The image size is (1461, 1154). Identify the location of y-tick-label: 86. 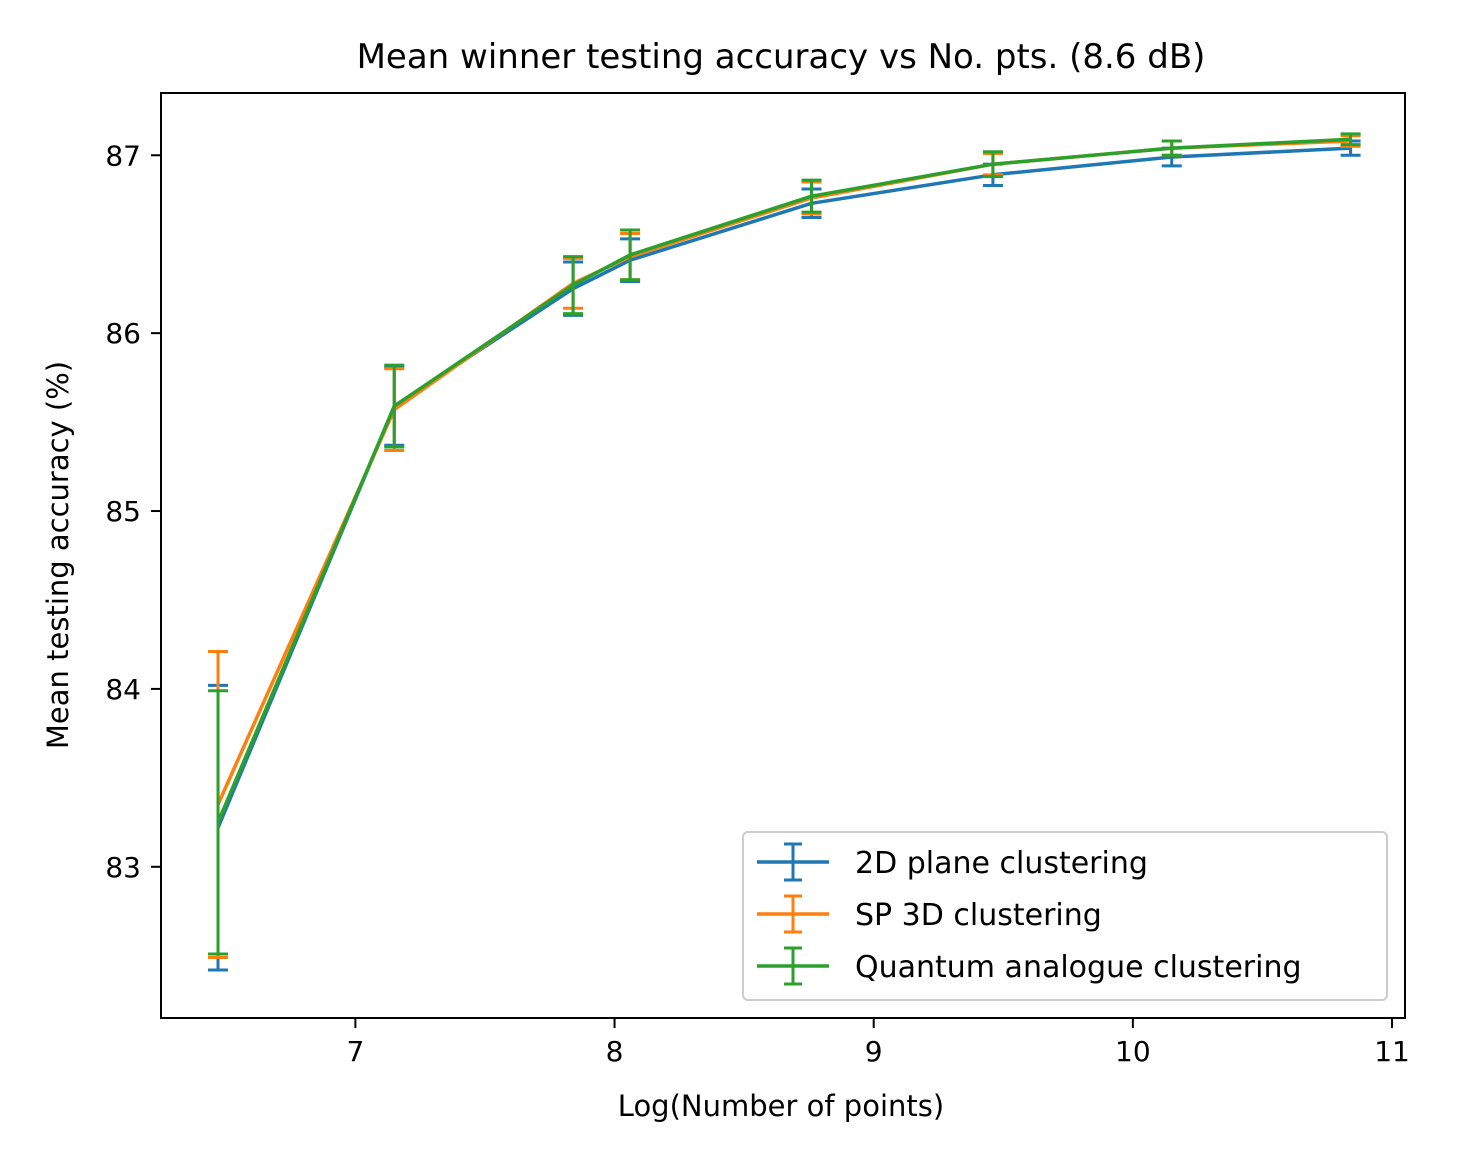
(123, 333).